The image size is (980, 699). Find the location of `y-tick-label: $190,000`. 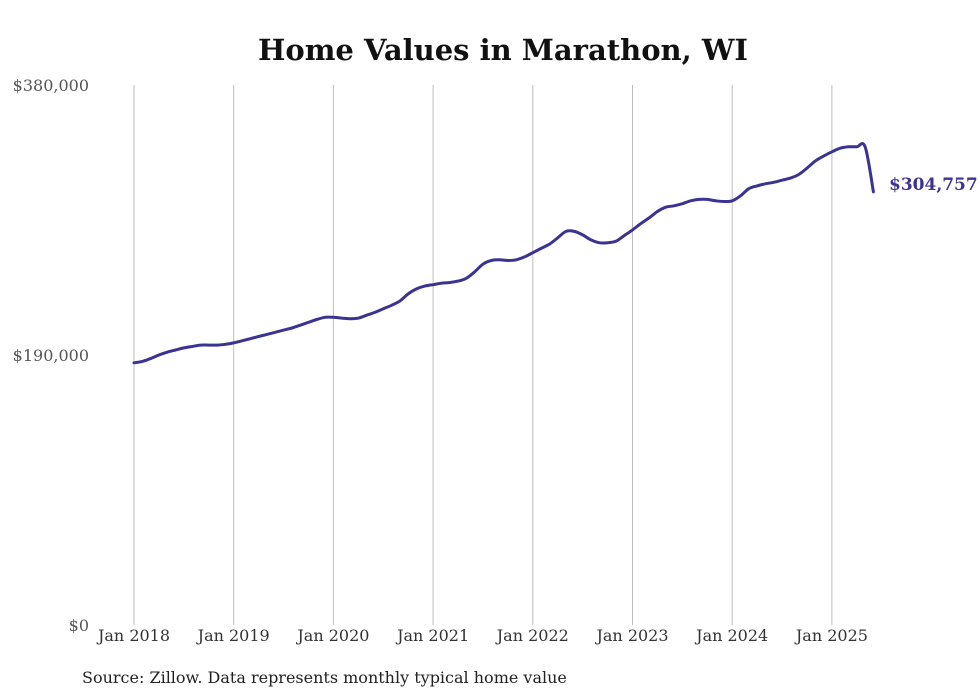

y-tick-label: $190,000 is located at coordinates (51, 355).